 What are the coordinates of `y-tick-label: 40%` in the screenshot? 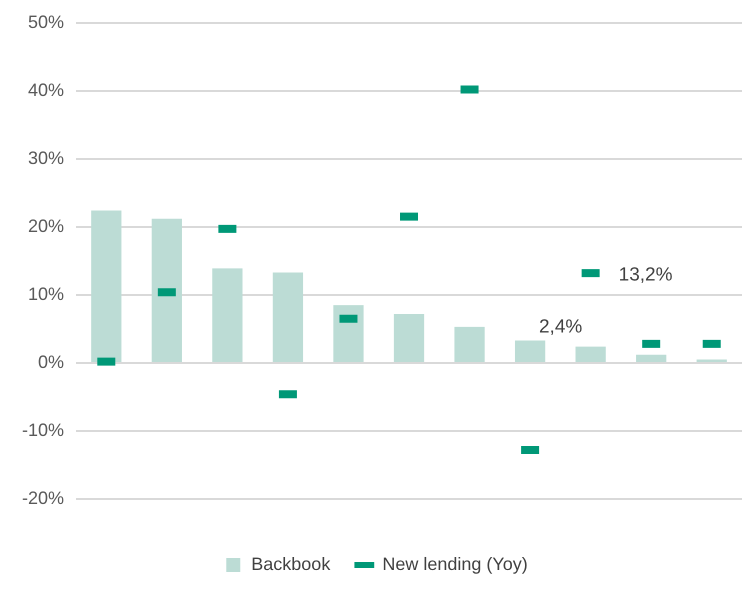 It's located at (46, 90).